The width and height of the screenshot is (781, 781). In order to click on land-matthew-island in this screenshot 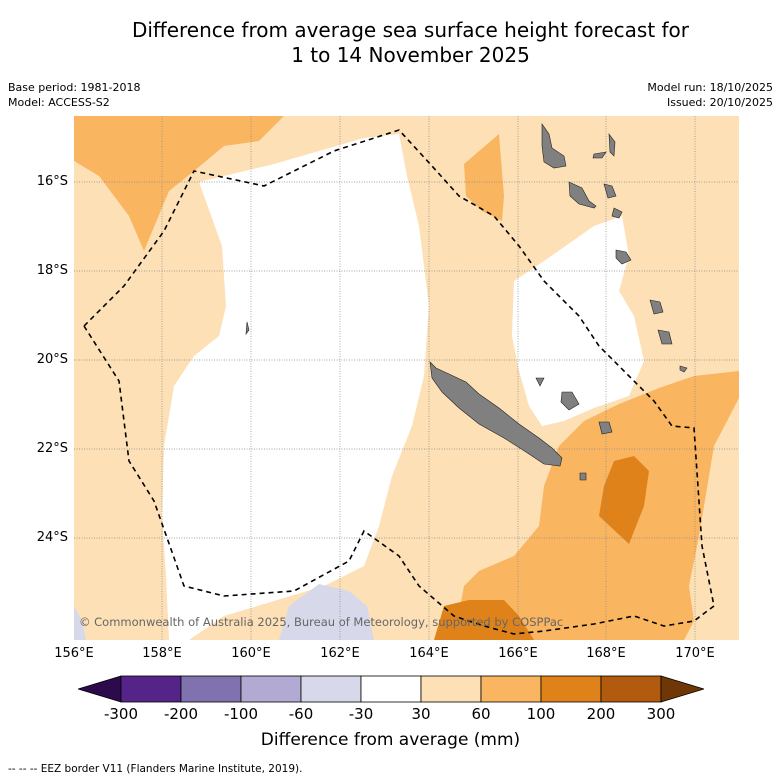, I will do `click(656, 307)`.